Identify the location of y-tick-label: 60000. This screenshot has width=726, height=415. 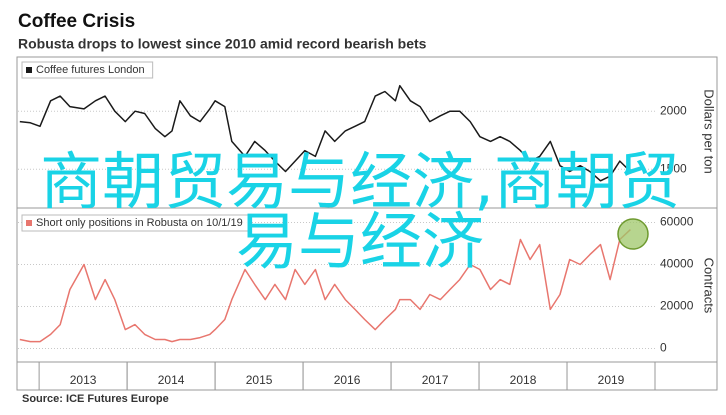
(677, 222).